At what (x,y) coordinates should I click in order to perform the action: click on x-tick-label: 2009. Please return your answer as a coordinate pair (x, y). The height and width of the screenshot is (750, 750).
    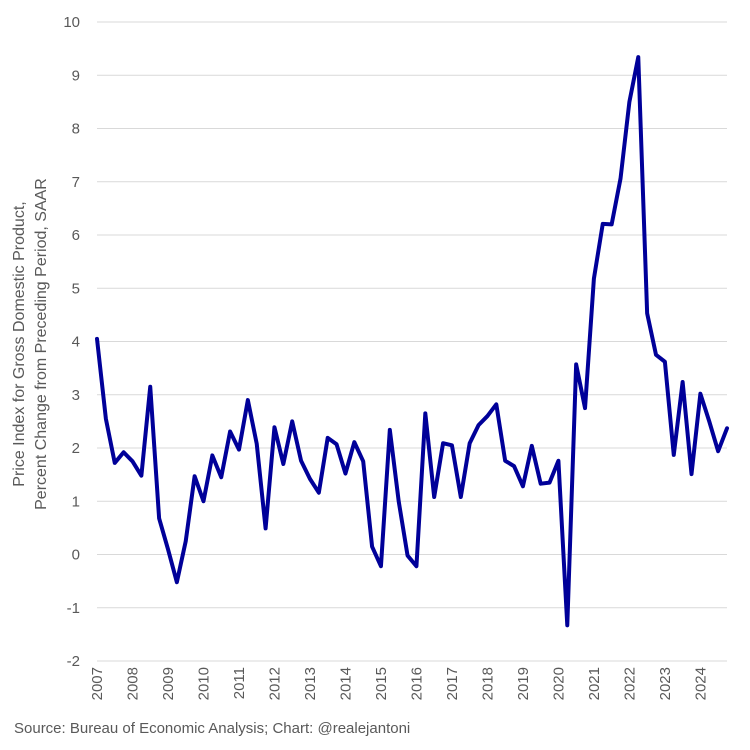
    Looking at the image, I should click on (168, 683).